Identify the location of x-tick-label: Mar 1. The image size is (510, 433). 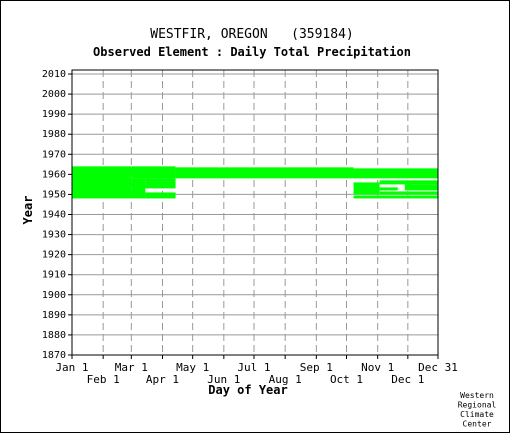
(131, 367).